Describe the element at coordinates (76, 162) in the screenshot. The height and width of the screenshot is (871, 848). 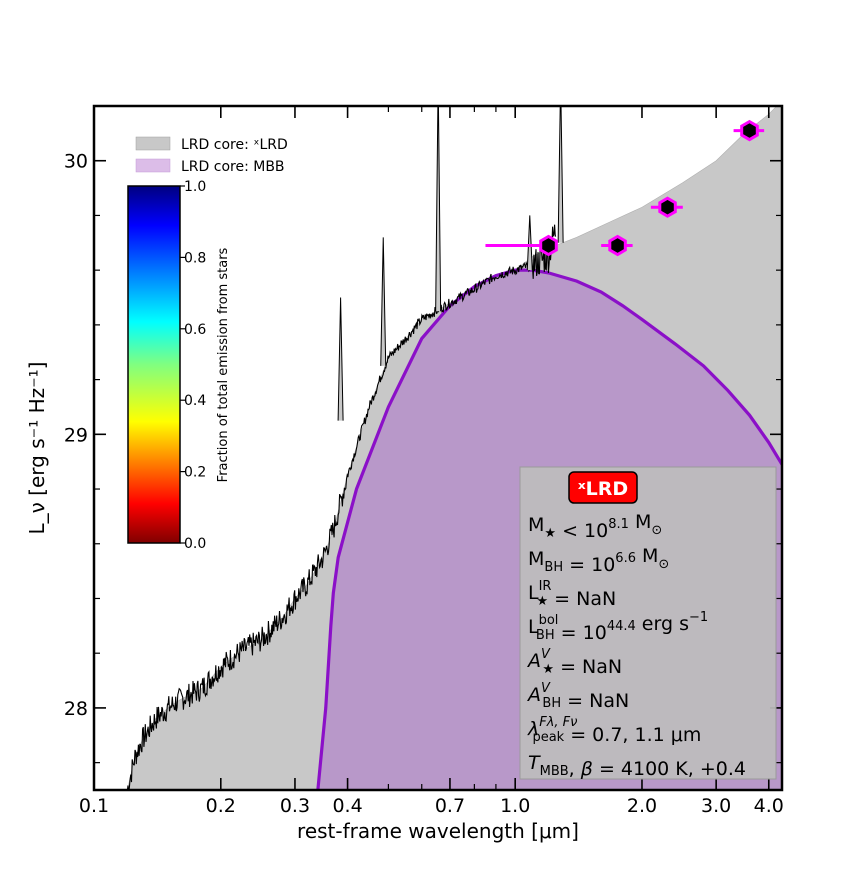
I see `y-tick-label: 30` at that location.